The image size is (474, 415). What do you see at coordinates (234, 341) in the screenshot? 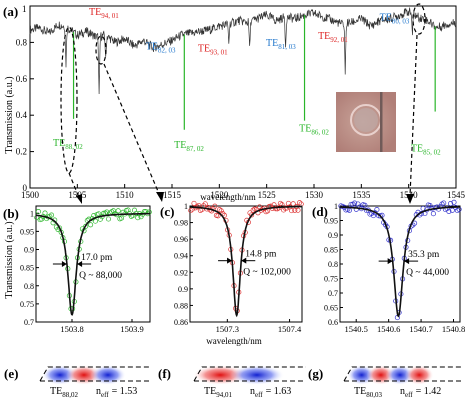
I see `panel-c-xlabel: wavelength/nm` at bounding box center [234, 341].